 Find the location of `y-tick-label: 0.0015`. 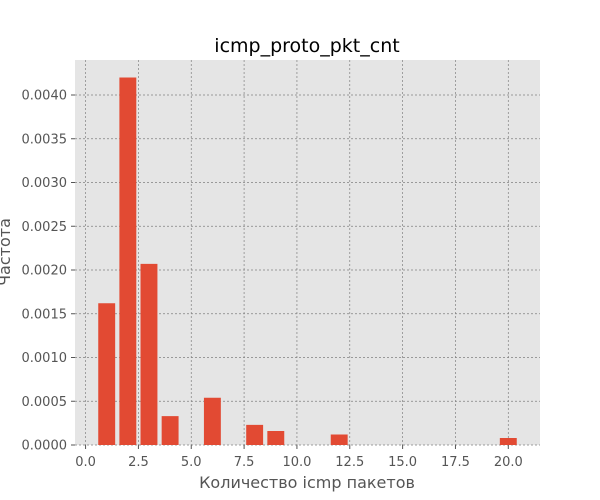

y-tick-label: 0.0015 is located at coordinates (45, 314).